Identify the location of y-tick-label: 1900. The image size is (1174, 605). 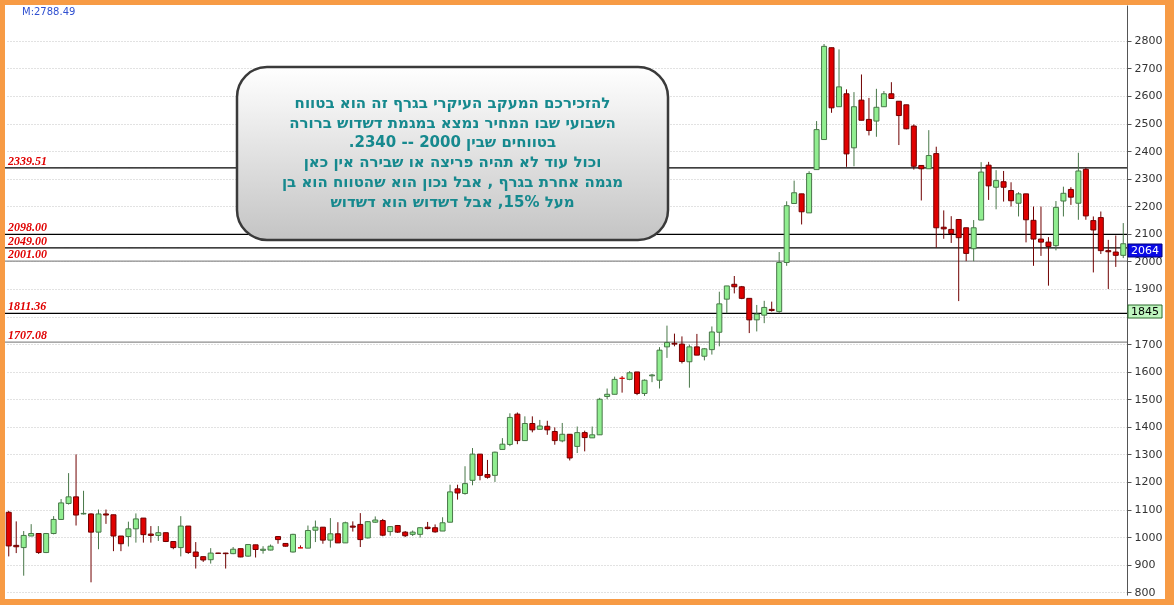
(1148, 289).